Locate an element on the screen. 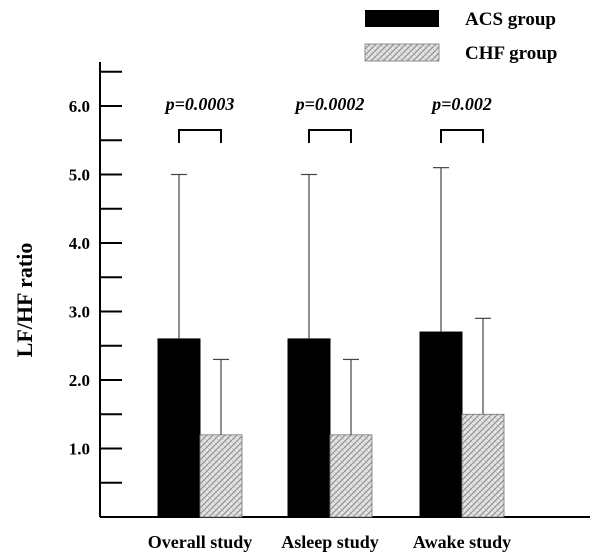  p-value-label: p=0.0003 is located at coordinates (199, 104).